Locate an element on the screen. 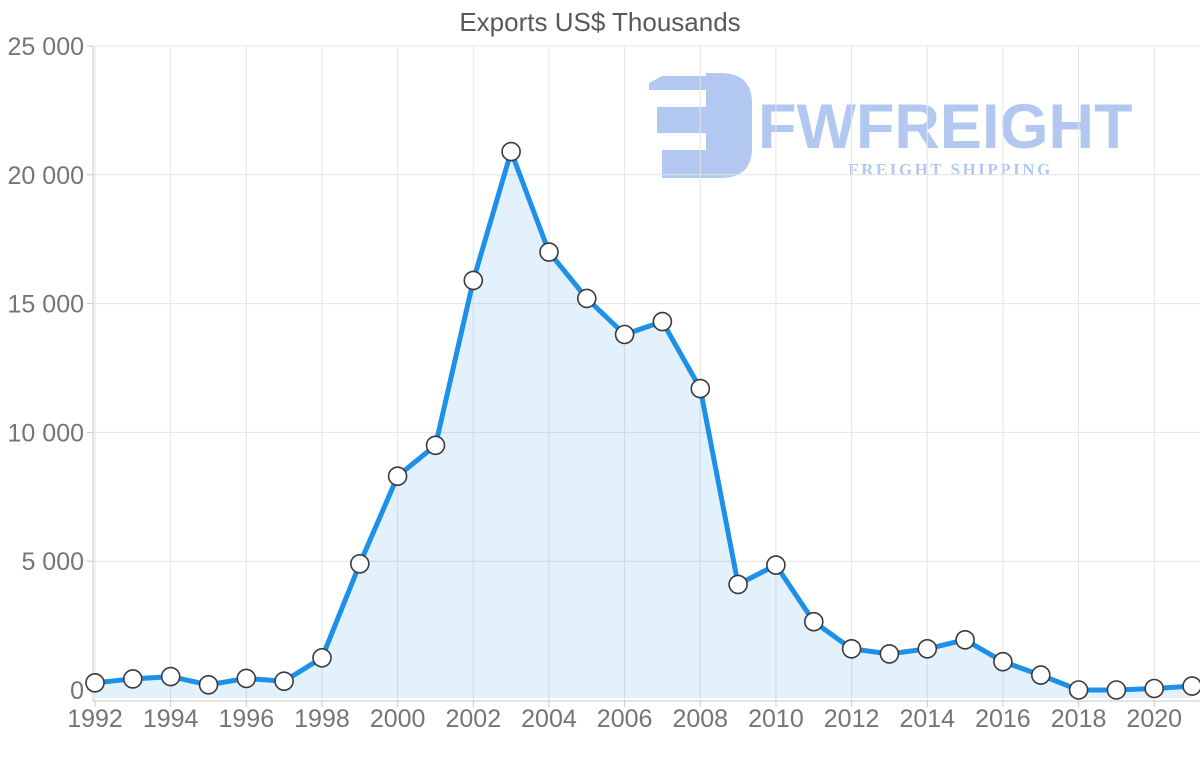 The image size is (1200, 763). data-point-2019 is located at coordinates (1116, 690).